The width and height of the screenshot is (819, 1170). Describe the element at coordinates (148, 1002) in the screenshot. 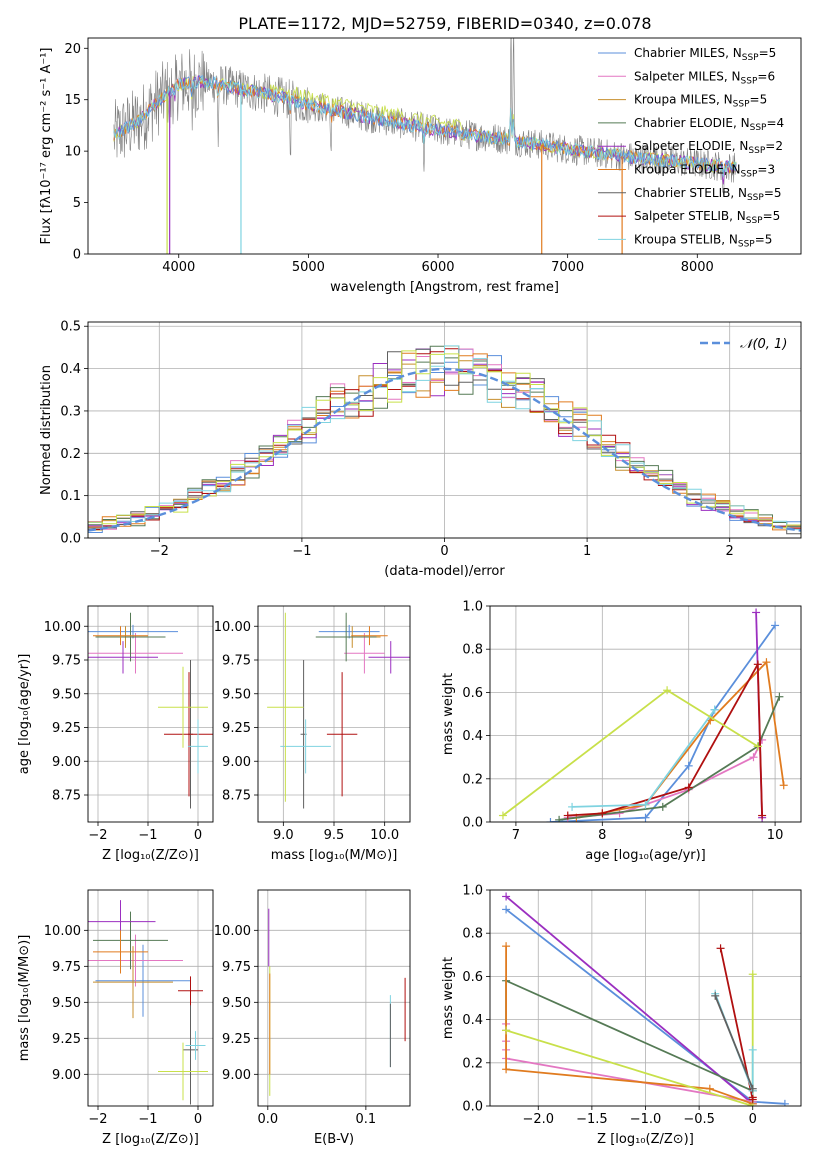

I see `mass_vs_Z-plot-area` at that location.